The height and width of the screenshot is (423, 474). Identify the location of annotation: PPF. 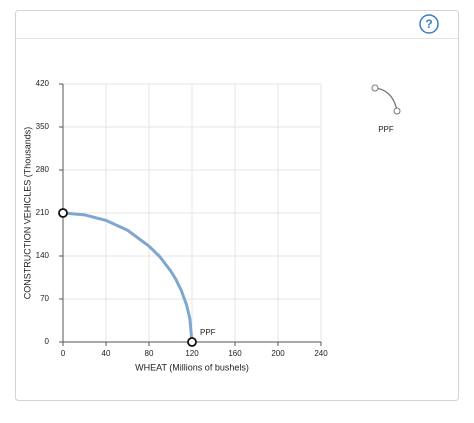
(208, 332).